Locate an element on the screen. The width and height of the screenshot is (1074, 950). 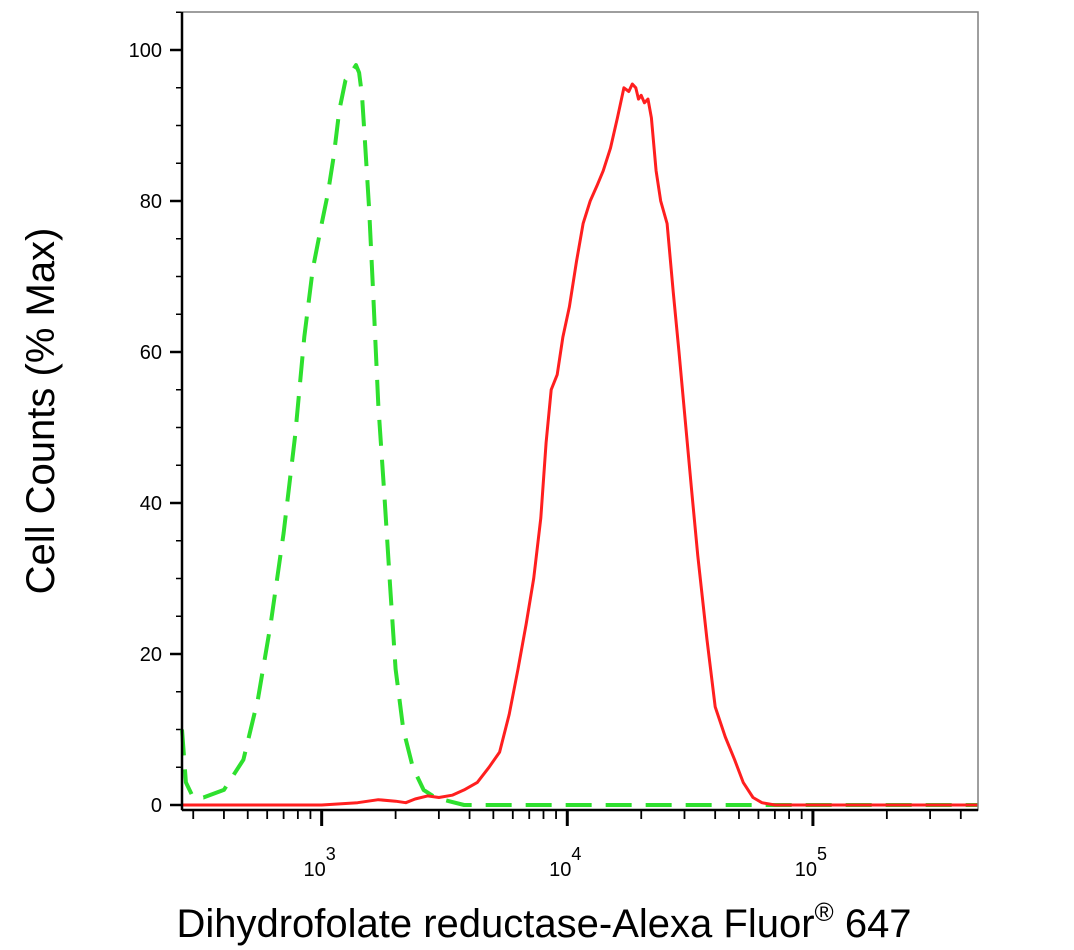
x-tick-label-exponent: 4 is located at coordinates (576, 854).